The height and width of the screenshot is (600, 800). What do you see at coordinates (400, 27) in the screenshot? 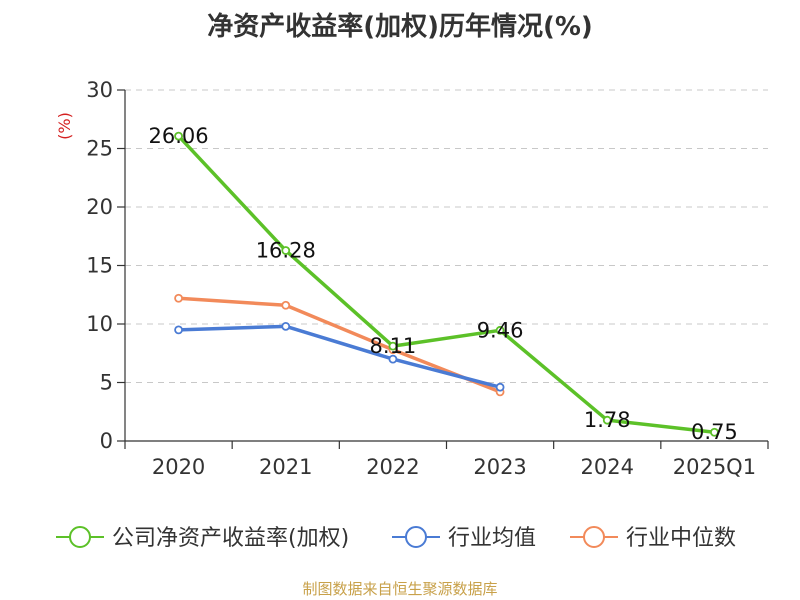
I see `chart-title: 净资产收益率(加权)历年情况(%)` at bounding box center [400, 27].